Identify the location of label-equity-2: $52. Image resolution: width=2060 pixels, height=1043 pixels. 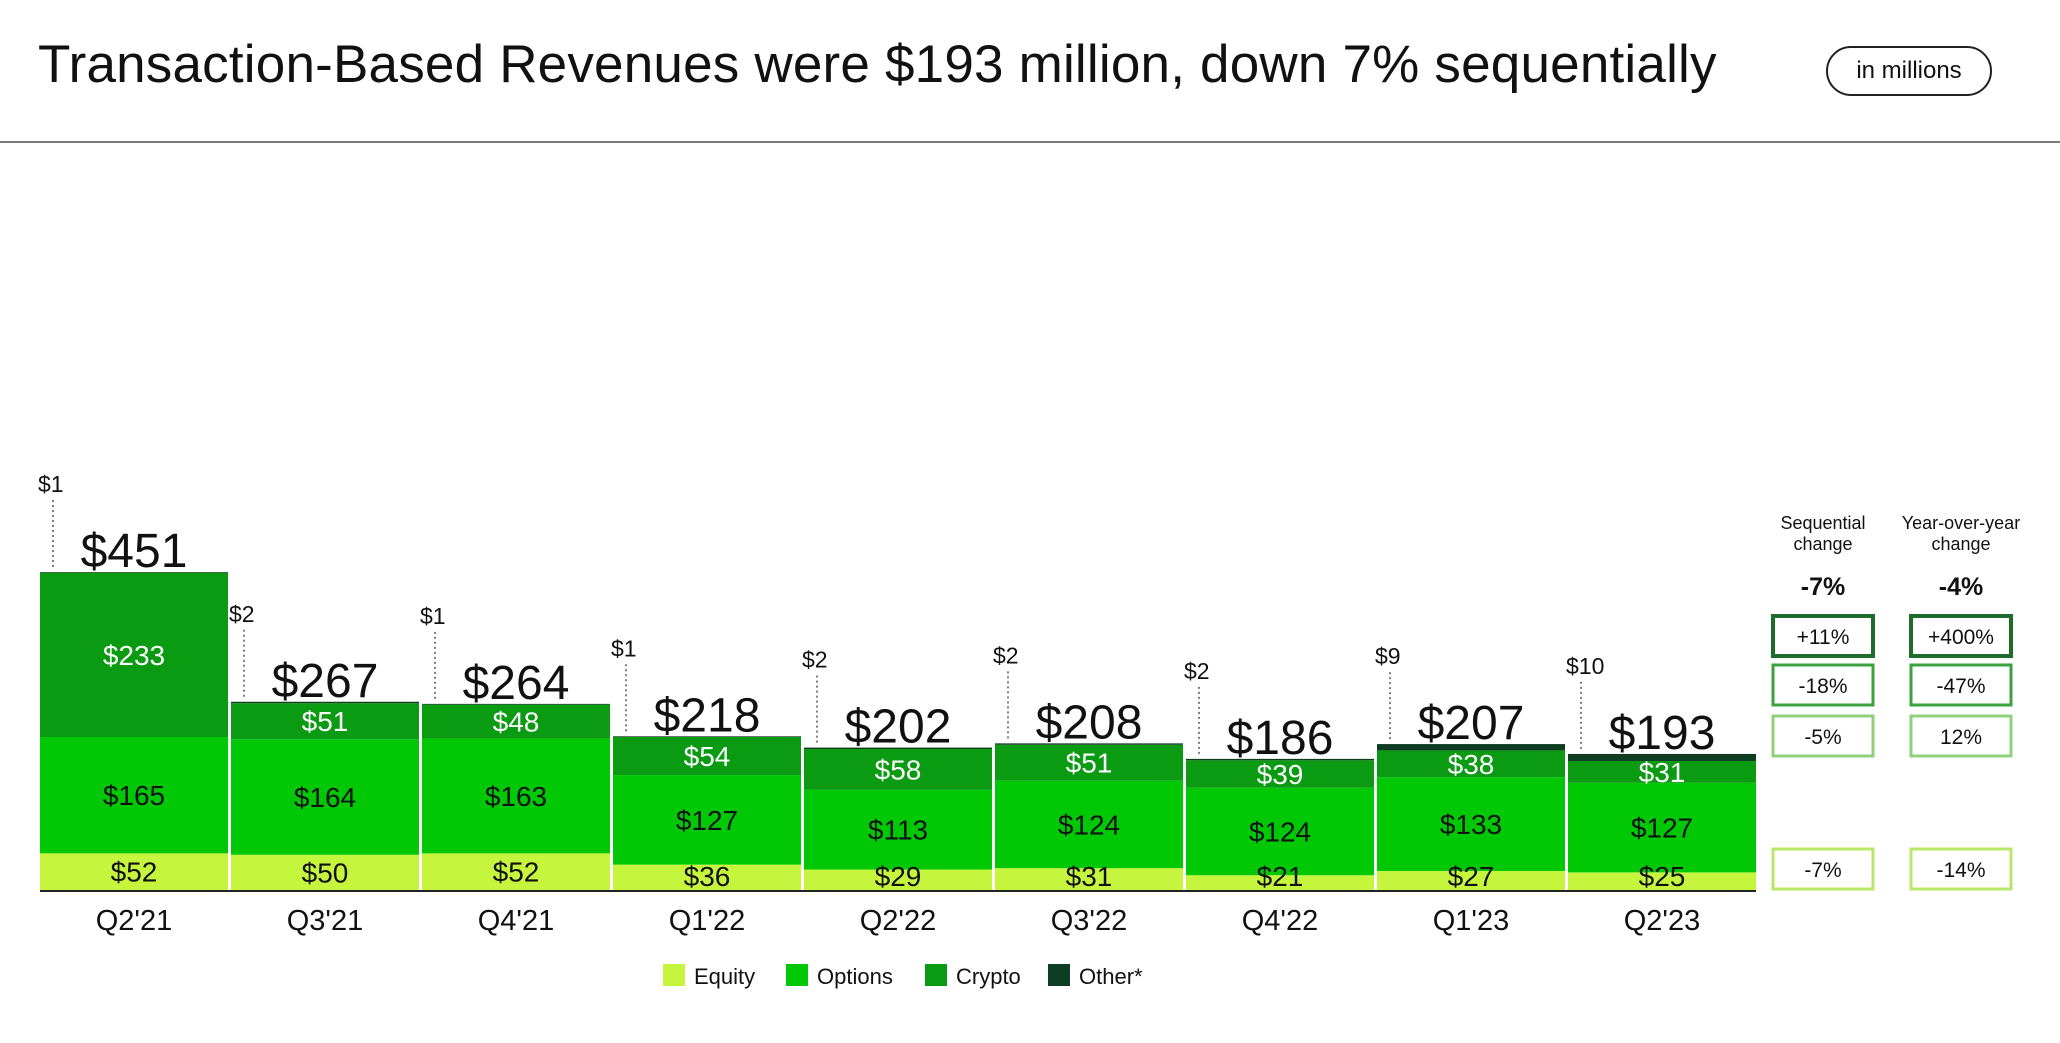
(516, 872).